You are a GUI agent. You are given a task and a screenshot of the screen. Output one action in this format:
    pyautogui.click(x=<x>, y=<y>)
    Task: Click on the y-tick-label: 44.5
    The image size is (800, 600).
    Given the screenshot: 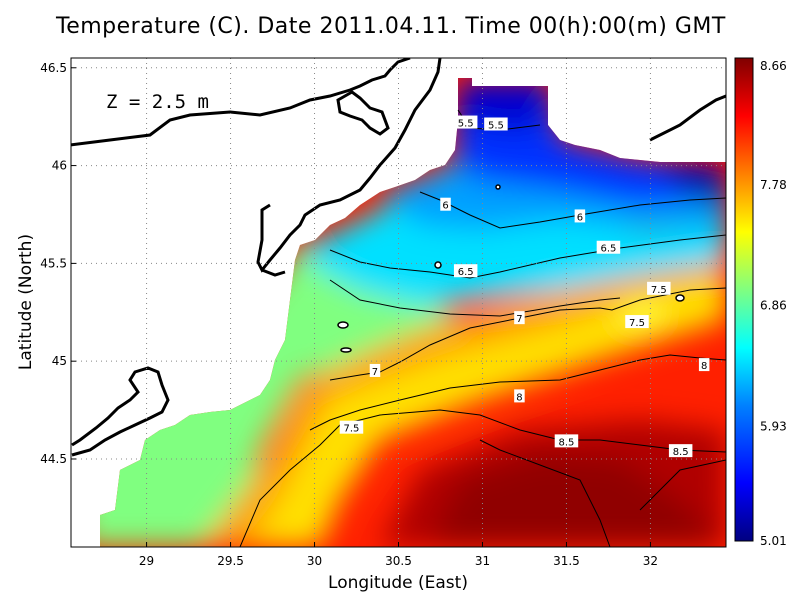 What is the action you would take?
    pyautogui.click(x=53, y=459)
    